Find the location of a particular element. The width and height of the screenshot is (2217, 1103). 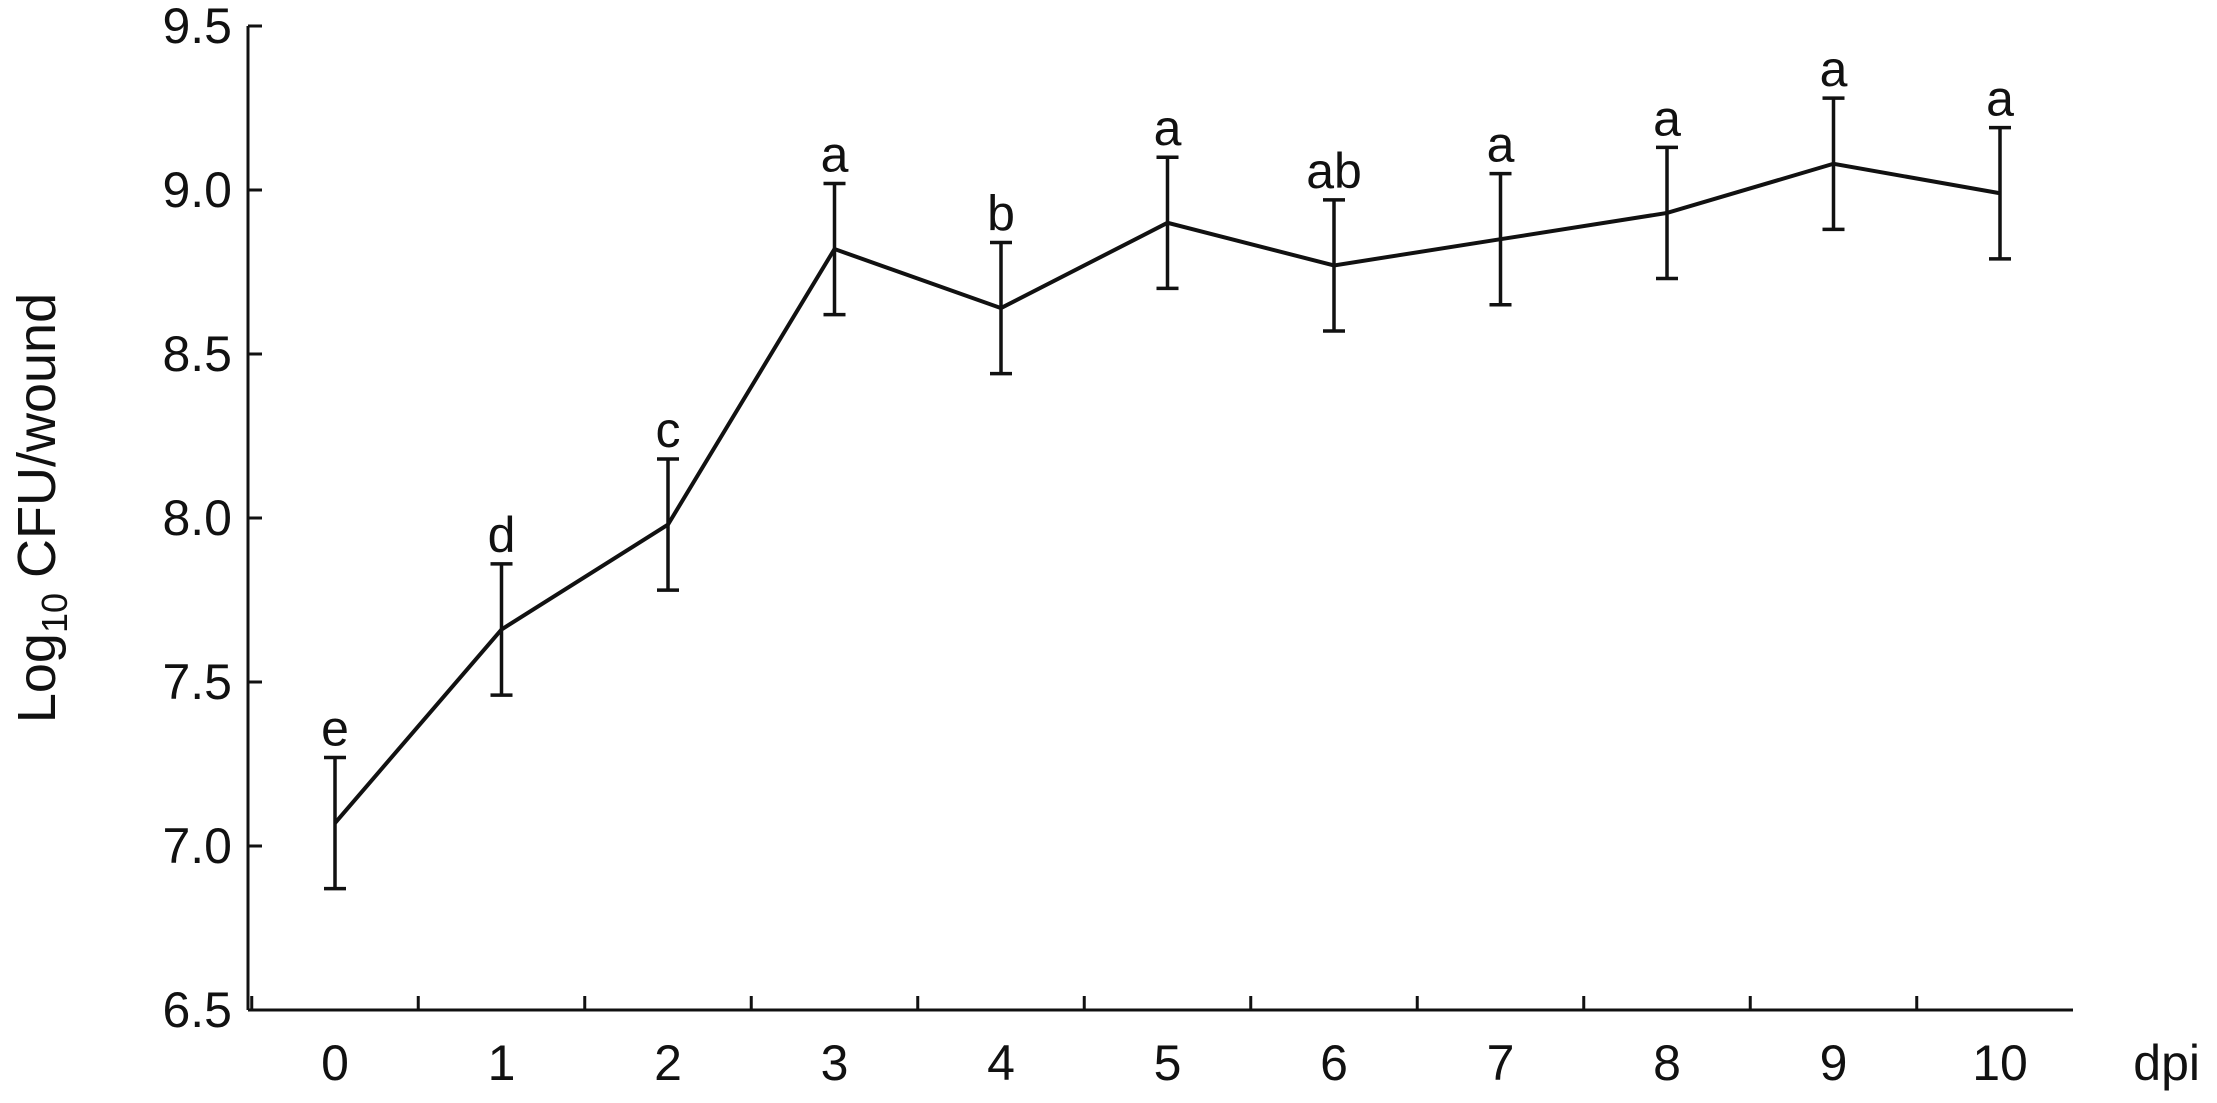

y-tick-label: 8.5 is located at coordinates (197, 354).